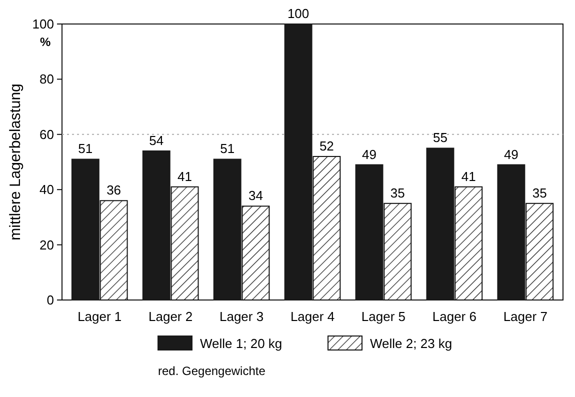 The width and height of the screenshot is (575, 397). I want to click on y-tick-label: 20, so click(47, 244).